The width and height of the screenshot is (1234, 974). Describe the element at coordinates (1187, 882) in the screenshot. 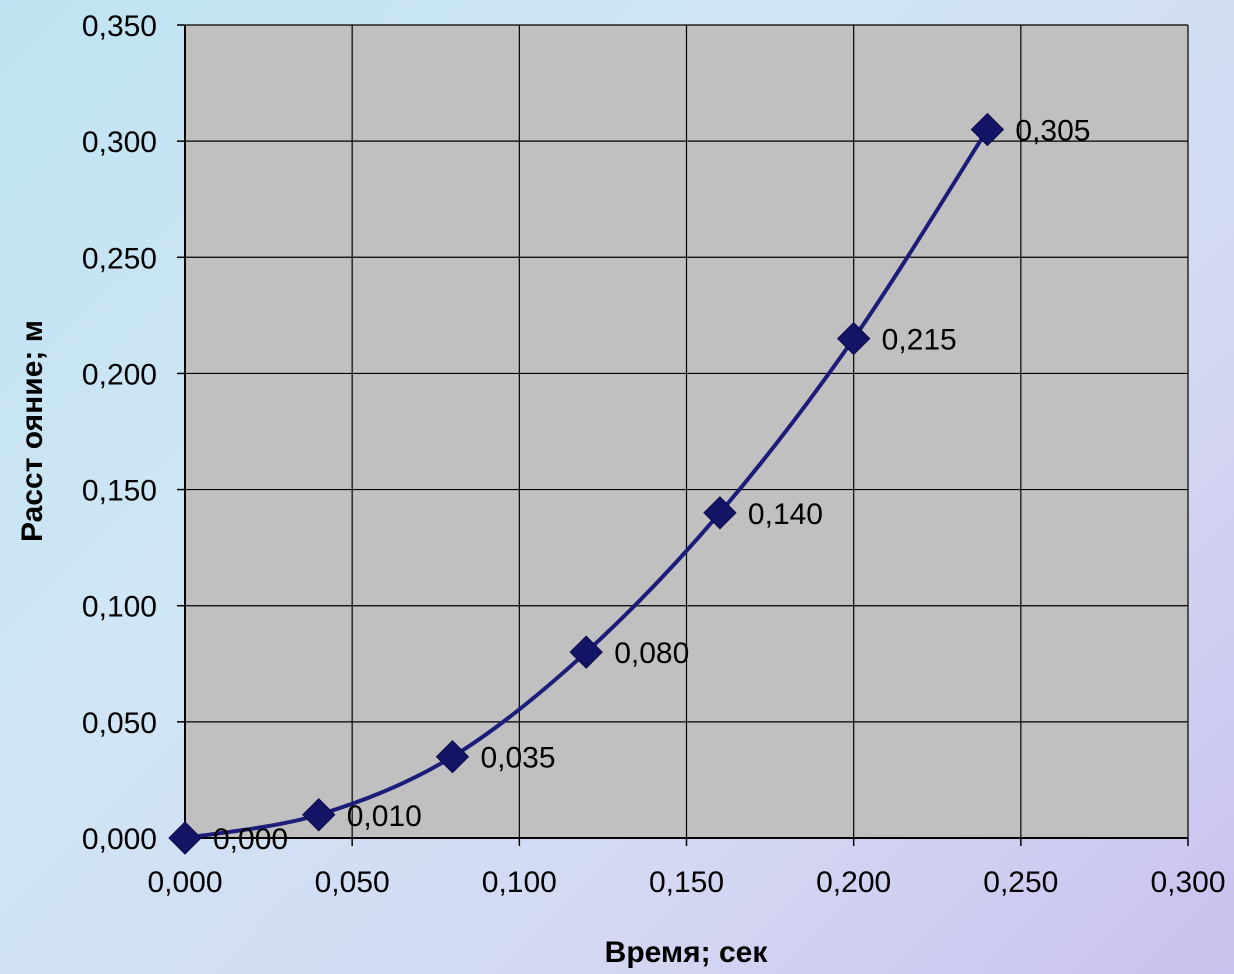

I see `x-tick-label: 0,300` at that location.